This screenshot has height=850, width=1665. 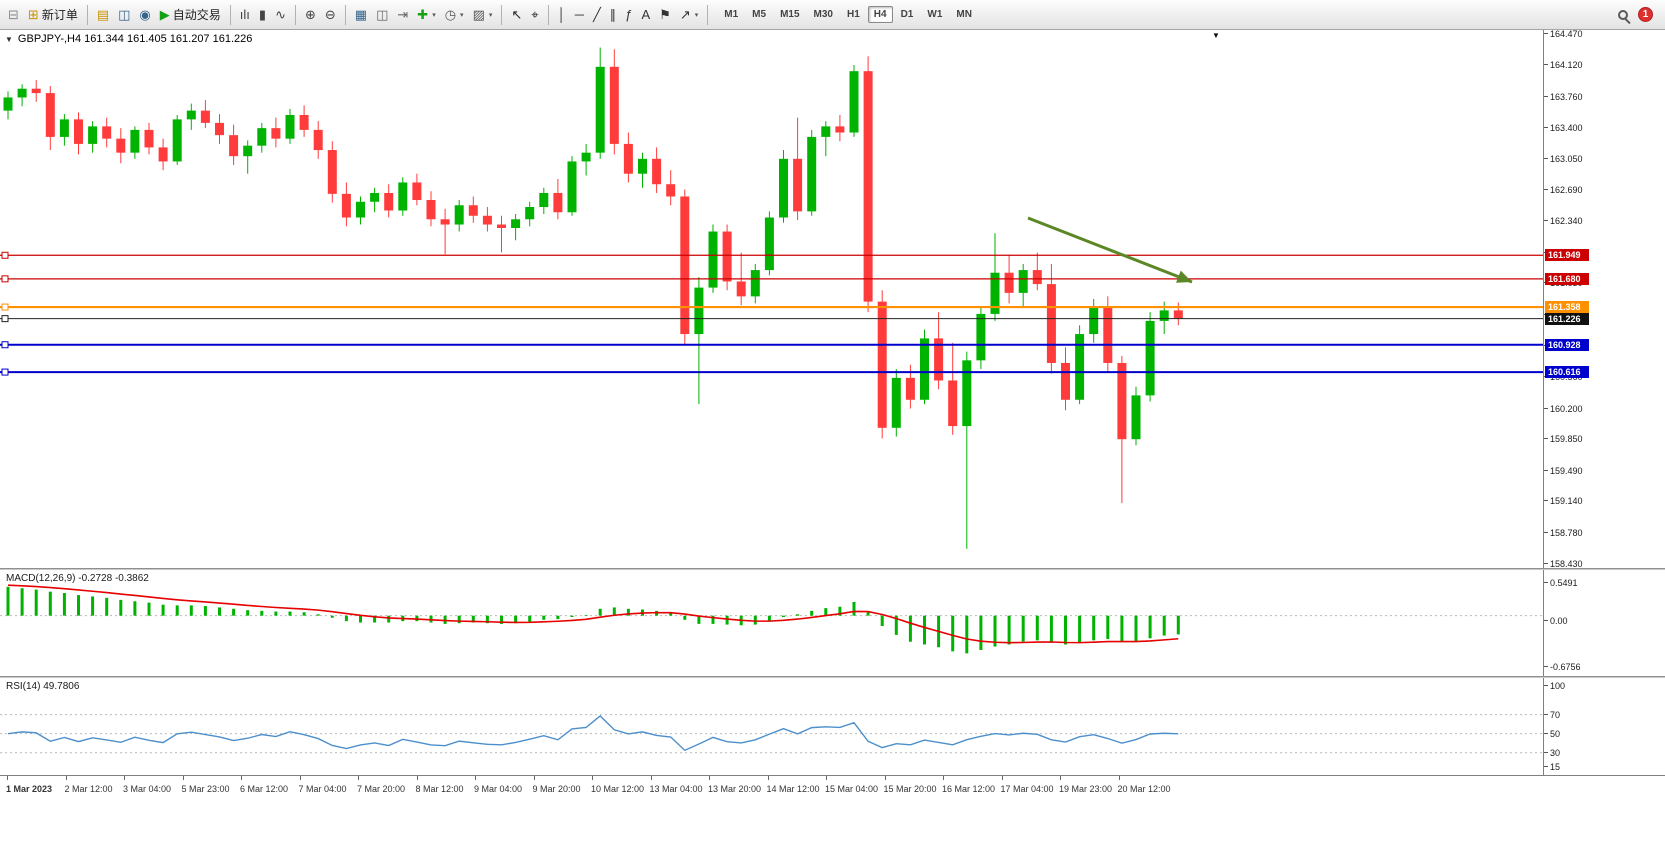 I want to click on toolbar-right: 1, so click(x=1639, y=14).